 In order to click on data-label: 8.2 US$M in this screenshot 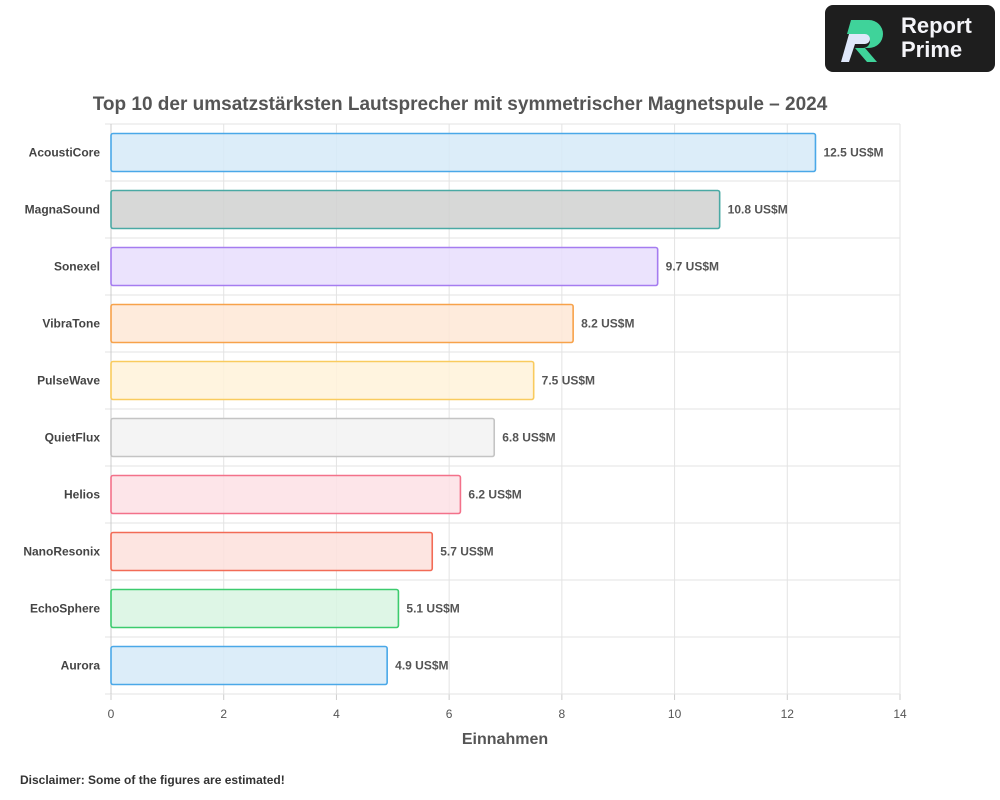, I will do `click(607, 324)`.